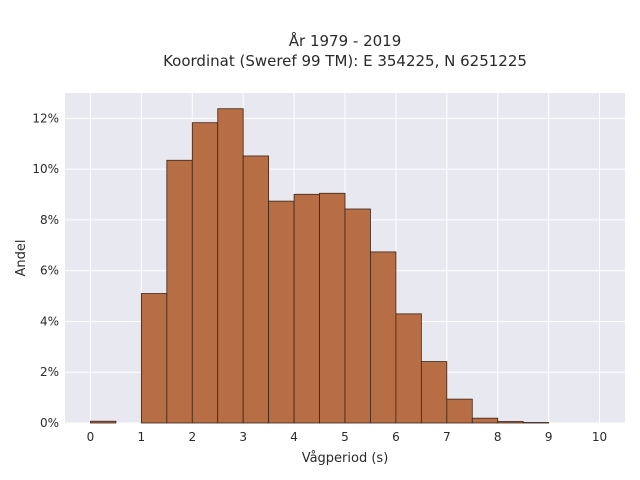 This screenshot has height=480, width=640. What do you see at coordinates (45, 169) in the screenshot?
I see `y-tick-label: 10%` at bounding box center [45, 169].